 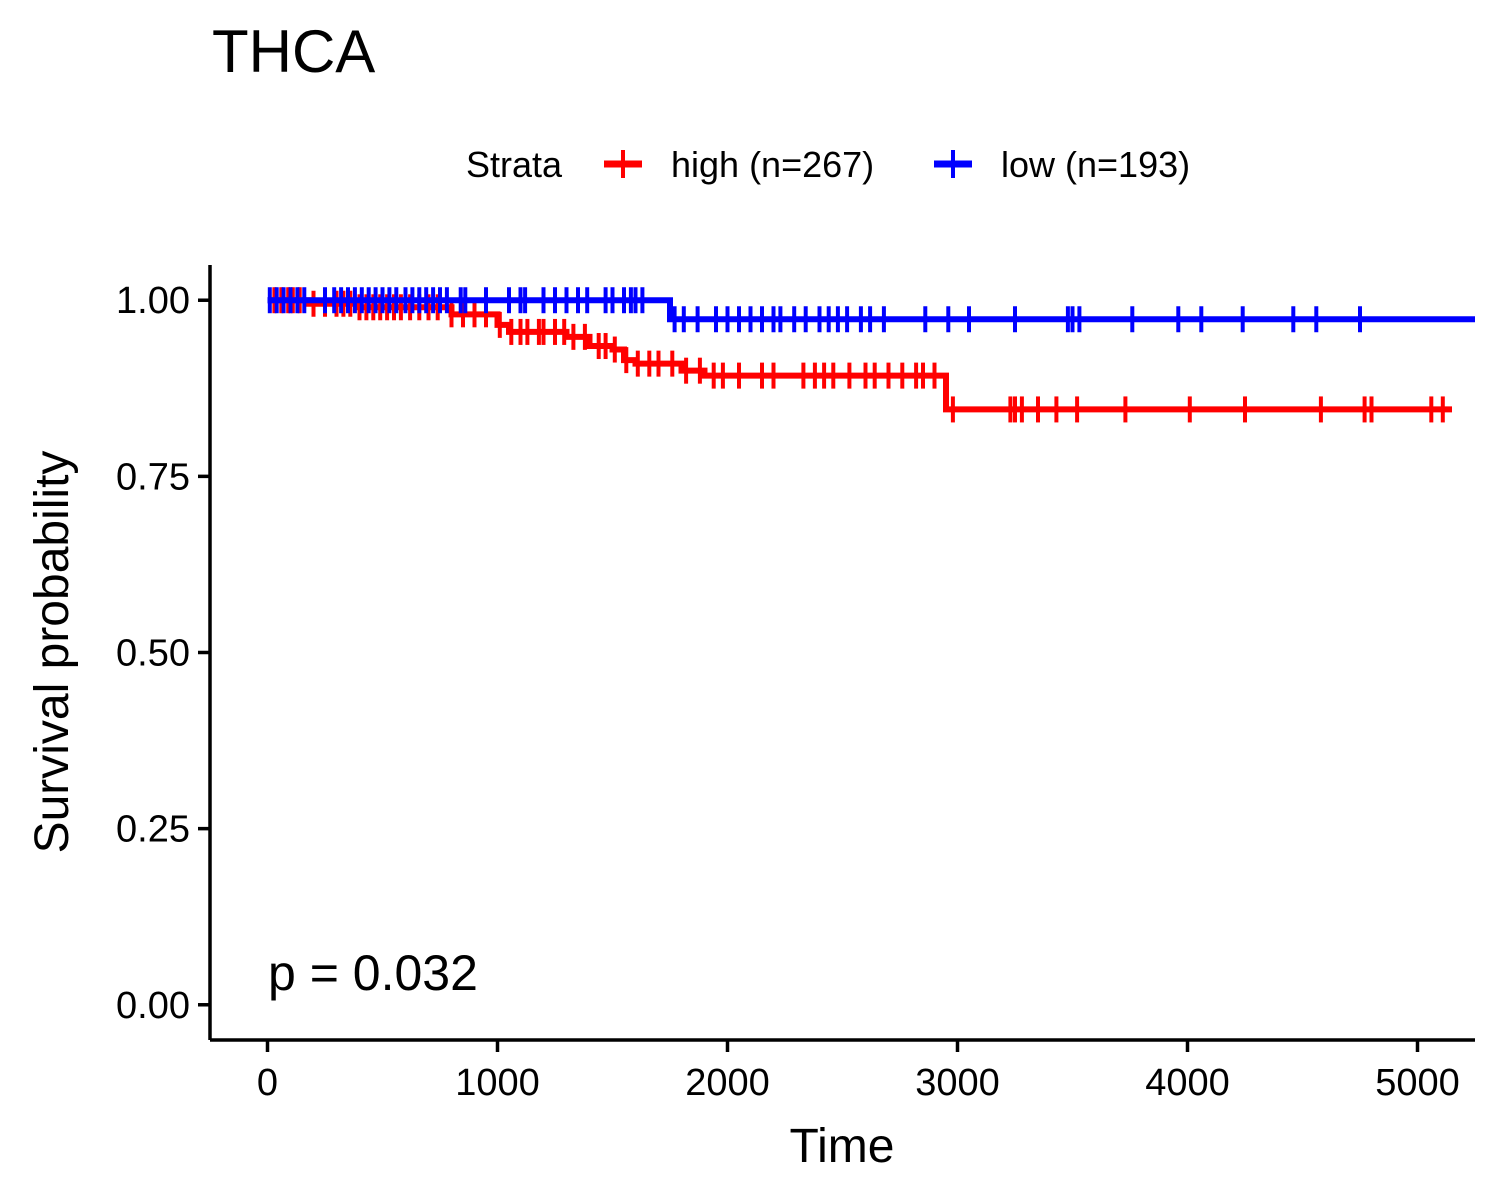 I want to click on legend-label-high: high (n=267), so click(x=772, y=164).